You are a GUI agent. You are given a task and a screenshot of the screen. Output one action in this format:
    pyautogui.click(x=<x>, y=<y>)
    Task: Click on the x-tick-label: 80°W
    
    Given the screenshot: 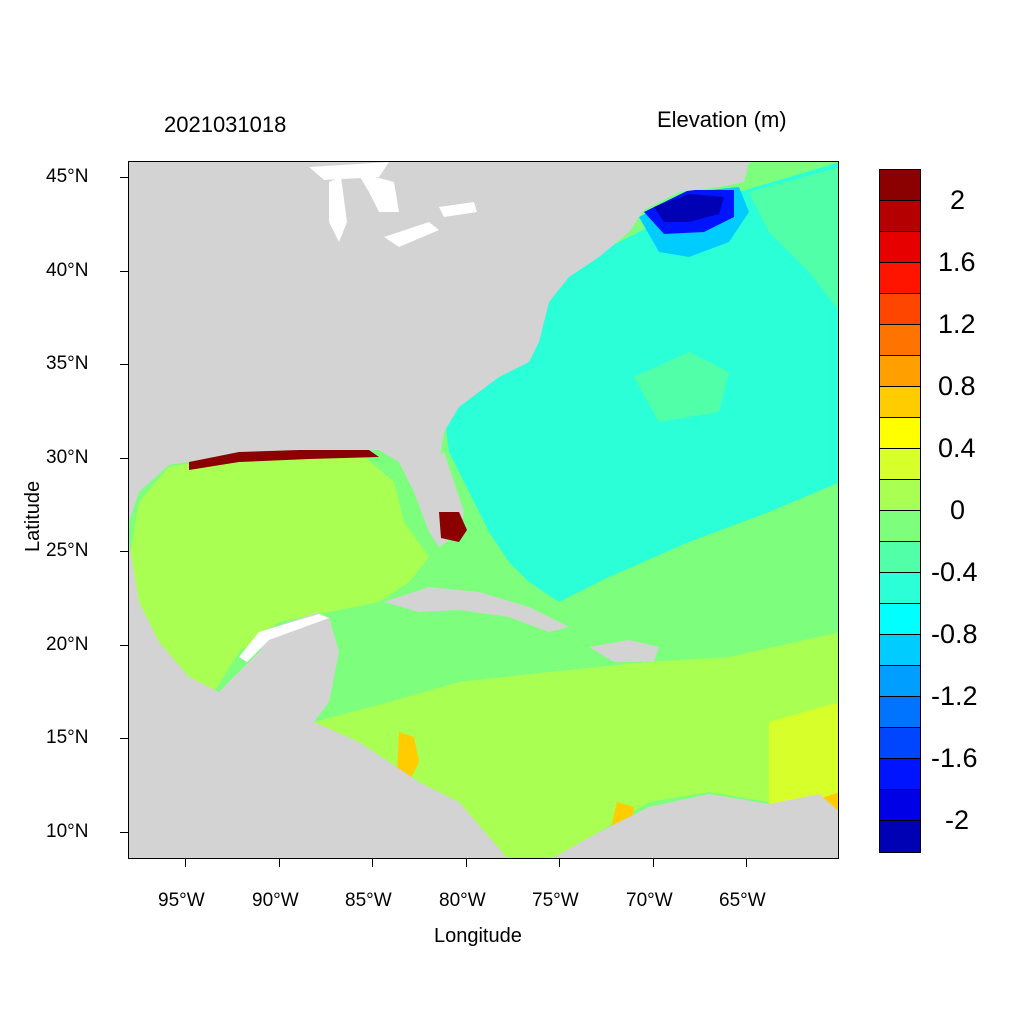 What is the action you would take?
    pyautogui.click(x=462, y=900)
    